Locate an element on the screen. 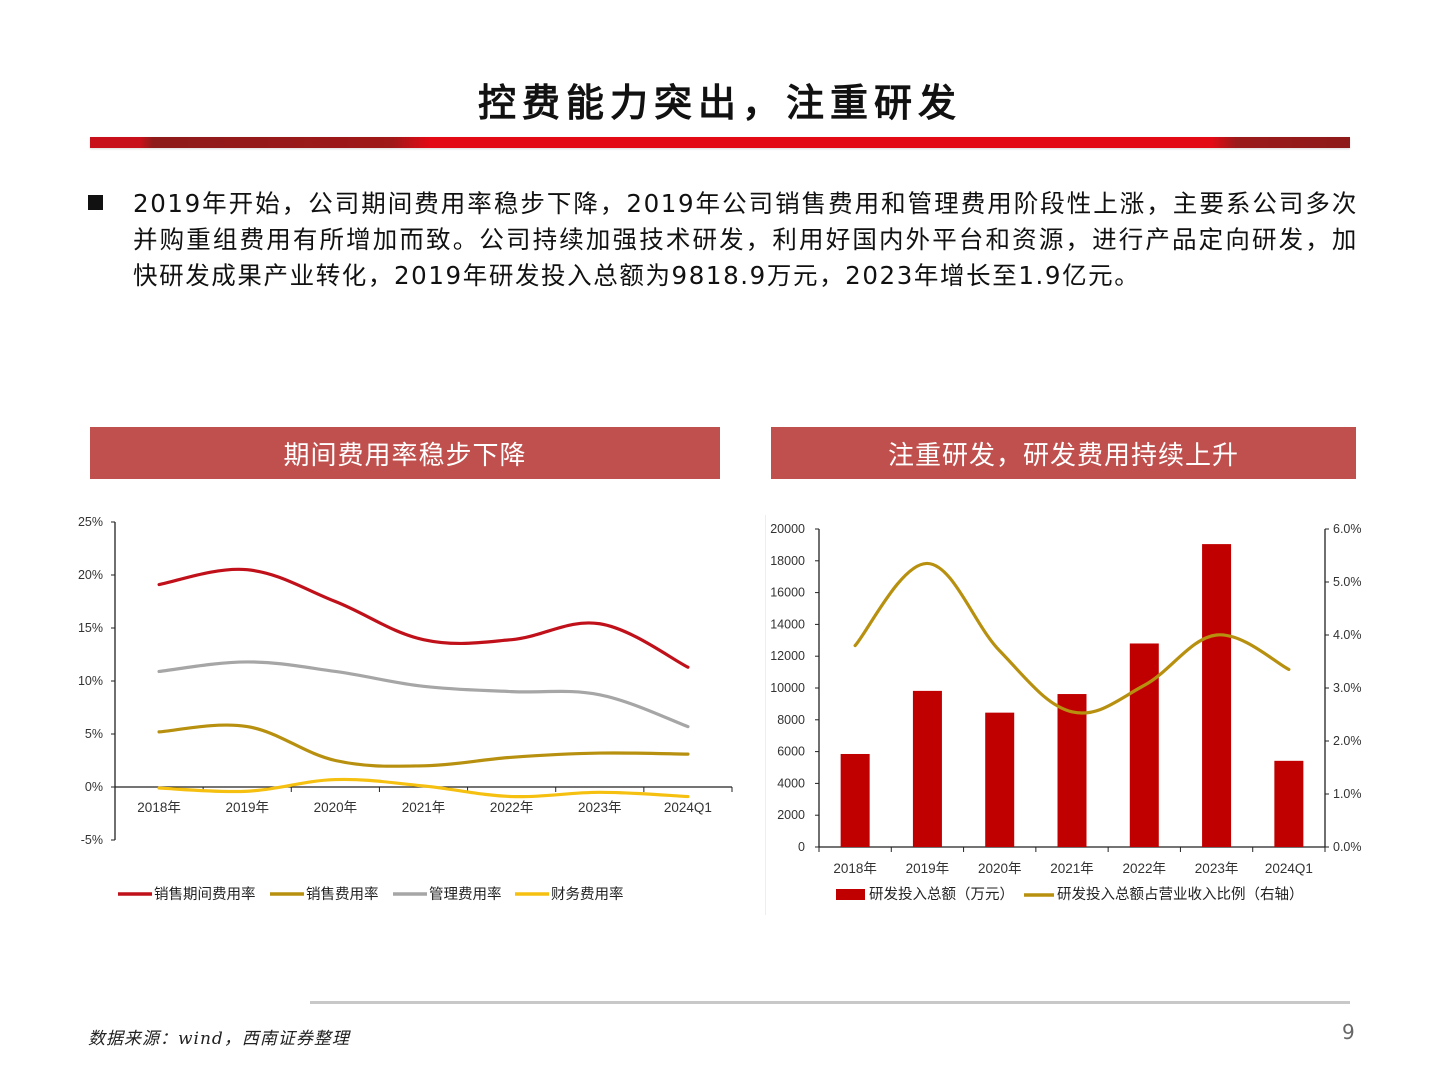 The image size is (1440, 1080). legend-label: 管理费用率 is located at coordinates (465, 894).